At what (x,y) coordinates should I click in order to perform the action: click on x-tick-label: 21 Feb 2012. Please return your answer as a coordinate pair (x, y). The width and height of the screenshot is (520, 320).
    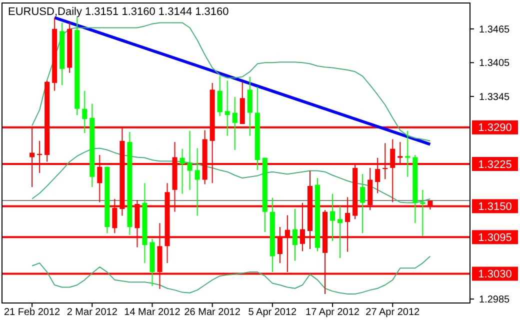
    Looking at the image, I should click on (32, 312).